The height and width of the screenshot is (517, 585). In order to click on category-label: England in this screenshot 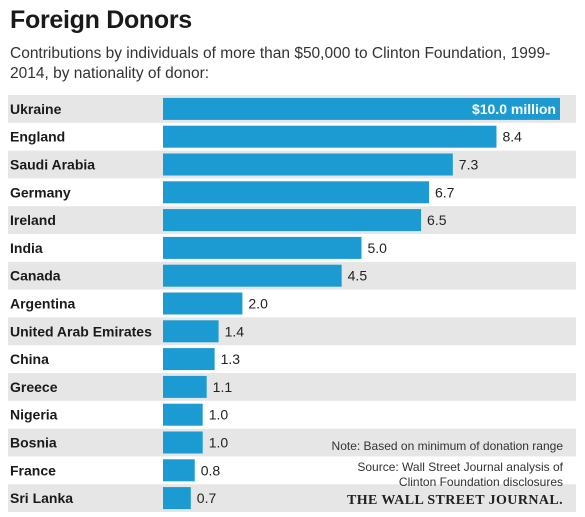, I will do `click(37, 137)`.